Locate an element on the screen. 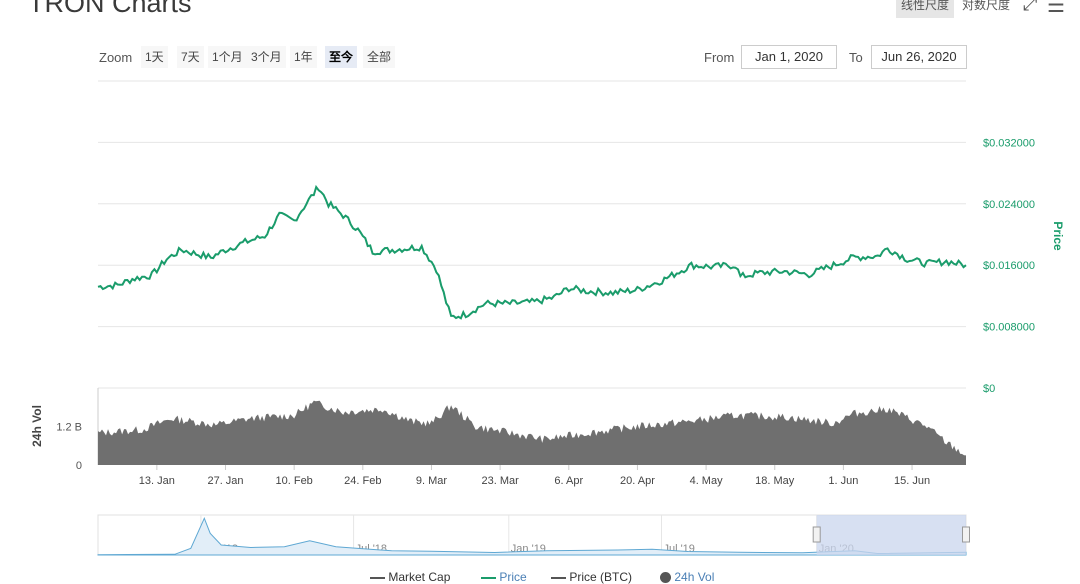  hamburger-menu-icon: ☰ is located at coordinates (1056, 8).